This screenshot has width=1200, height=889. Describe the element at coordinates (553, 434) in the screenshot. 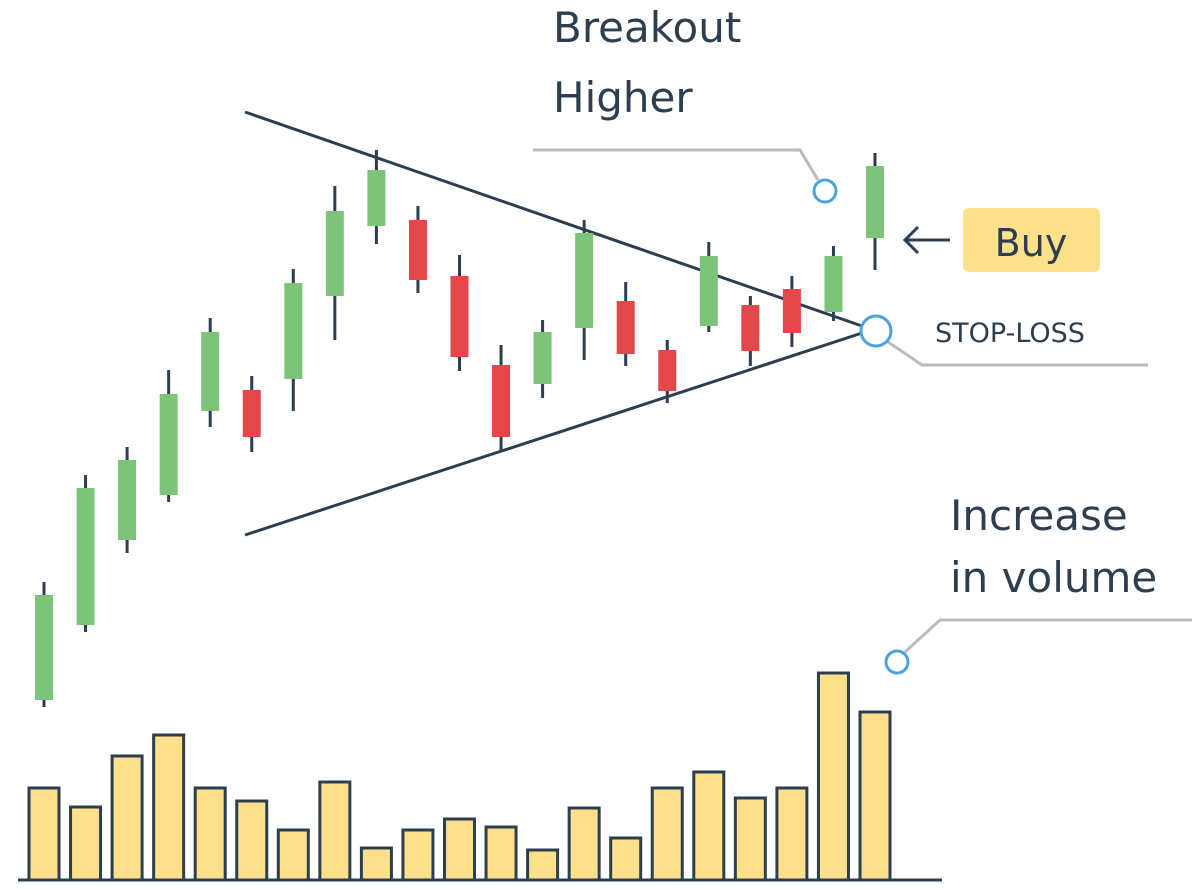

I see `lower-trendline` at that location.